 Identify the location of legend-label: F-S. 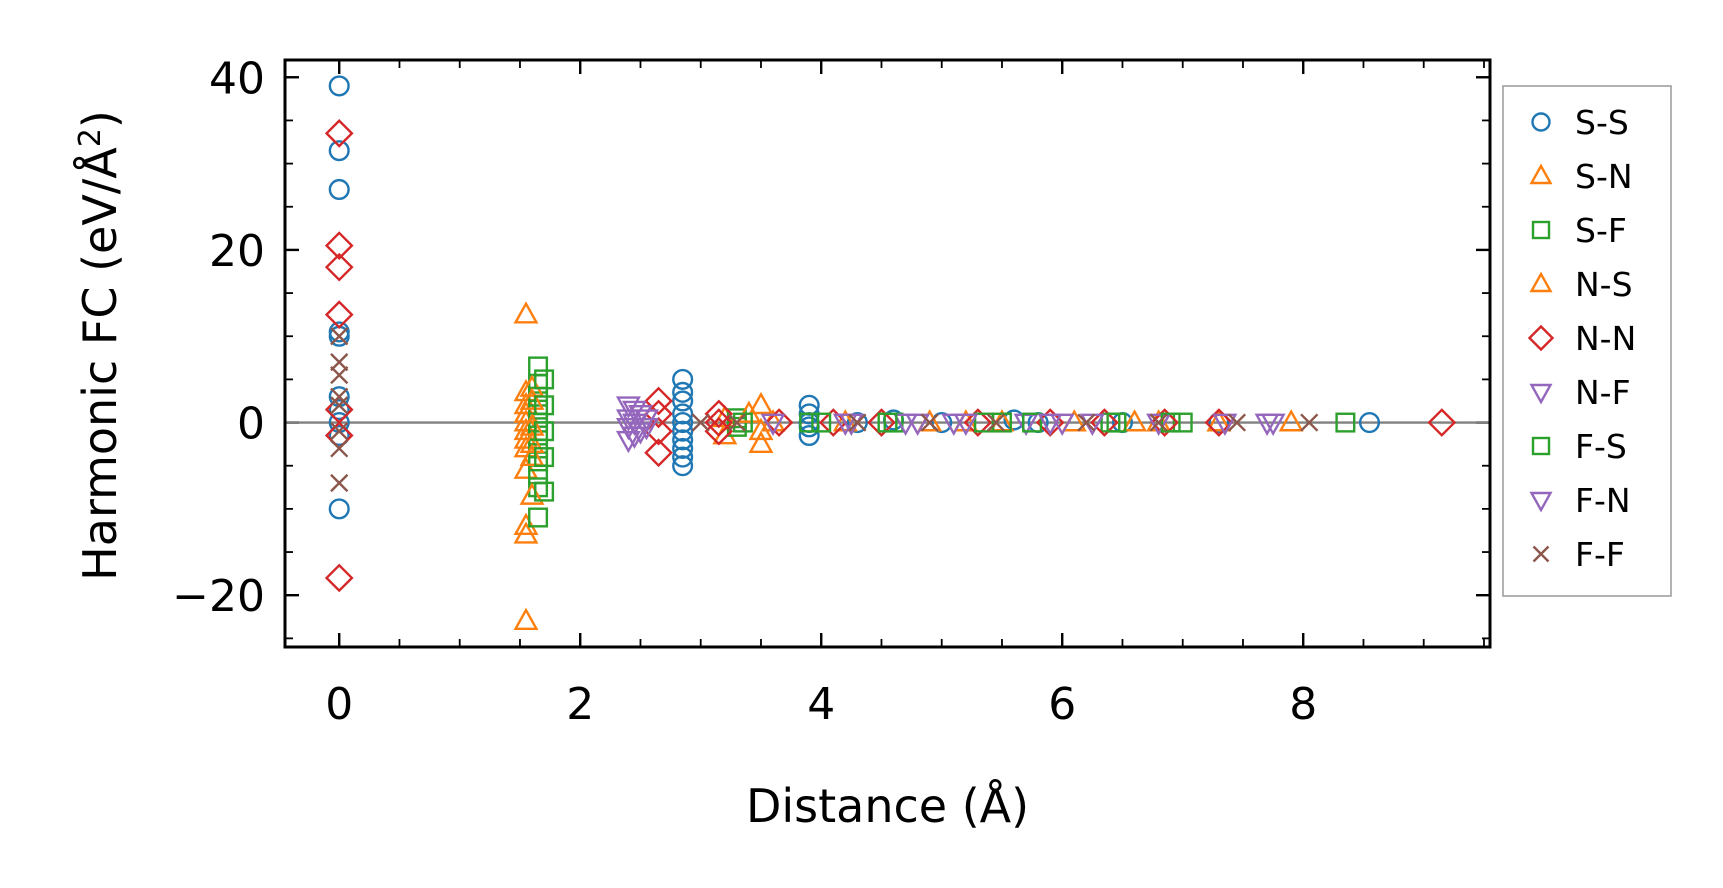
(1601, 446).